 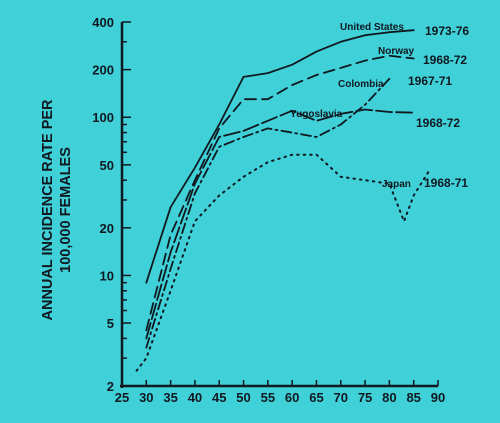 I want to click on y-tick-labels: 2 5 10 20 50 100 200 400, so click(x=103, y=204).